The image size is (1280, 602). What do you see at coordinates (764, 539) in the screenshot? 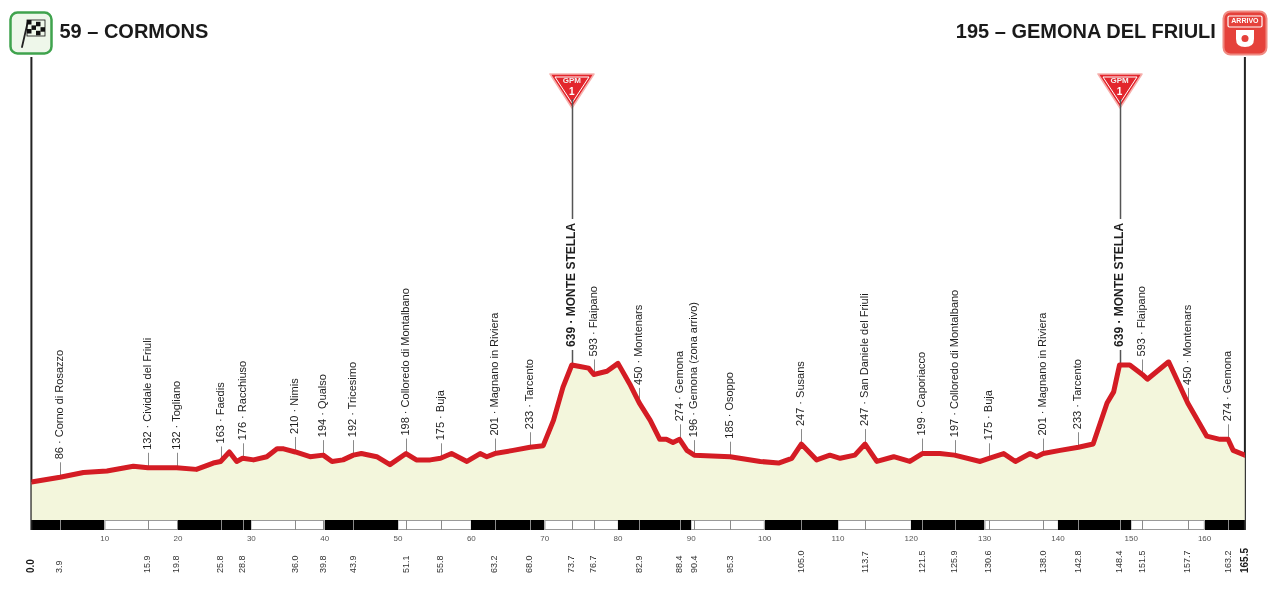
I see `x2-tick-label: 100` at bounding box center [764, 539].